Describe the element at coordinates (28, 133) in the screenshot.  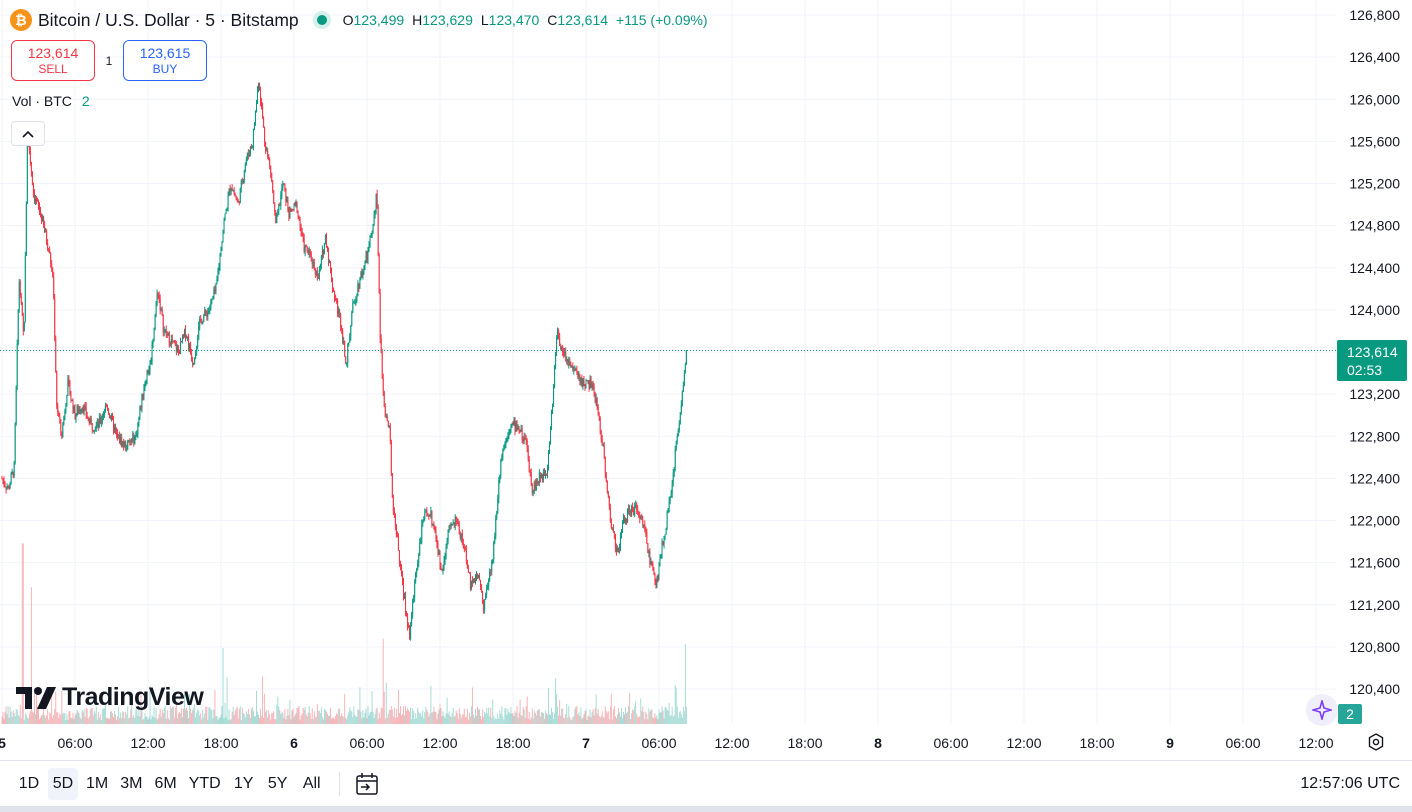
I see `collapse-legend-button` at that location.